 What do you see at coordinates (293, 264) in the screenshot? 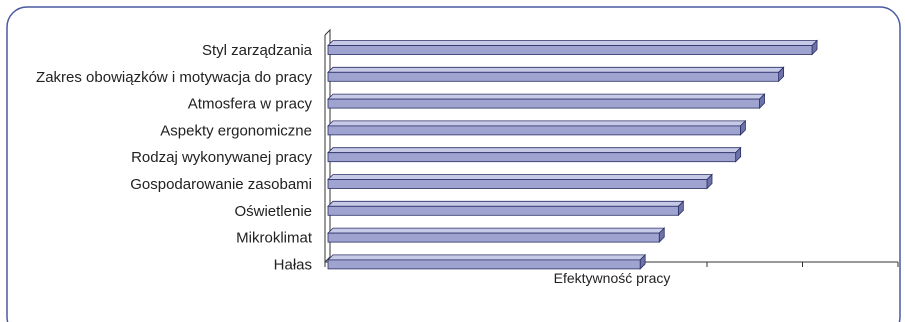
I see `category-label: Hałas` at bounding box center [293, 264].